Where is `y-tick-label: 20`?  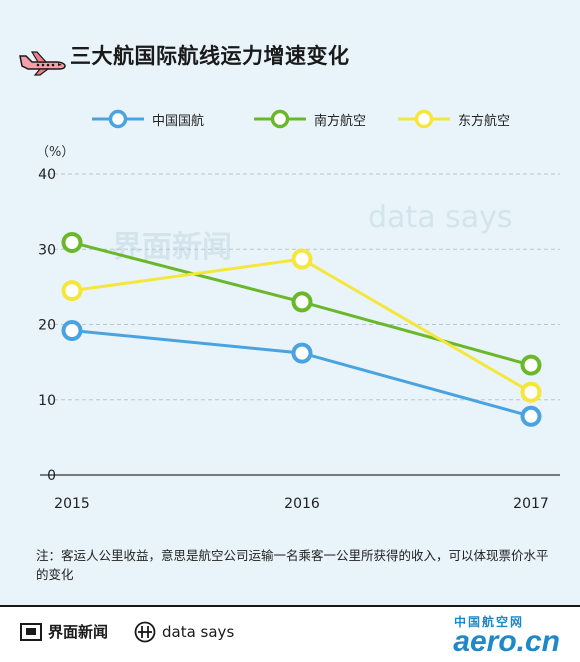
y-tick-label: 20 is located at coordinates (47, 326).